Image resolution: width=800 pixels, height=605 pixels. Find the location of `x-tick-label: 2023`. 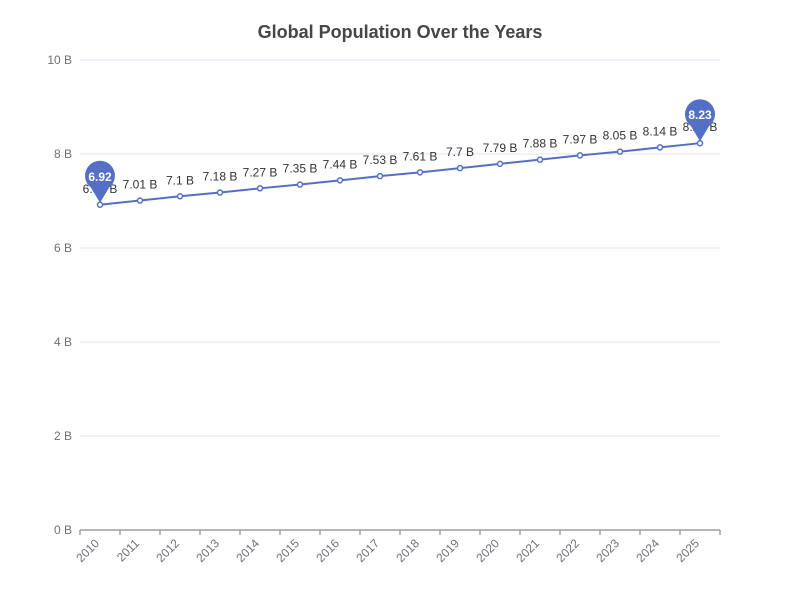

x-tick-label: 2023 is located at coordinates (607, 550).